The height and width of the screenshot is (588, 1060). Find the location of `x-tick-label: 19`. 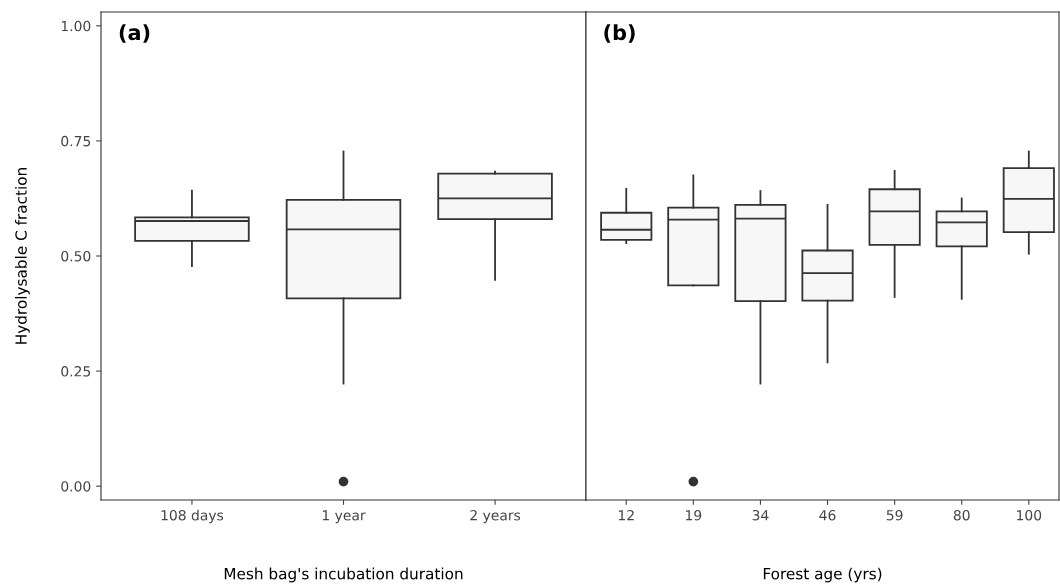

x-tick-label: 19 is located at coordinates (694, 515).